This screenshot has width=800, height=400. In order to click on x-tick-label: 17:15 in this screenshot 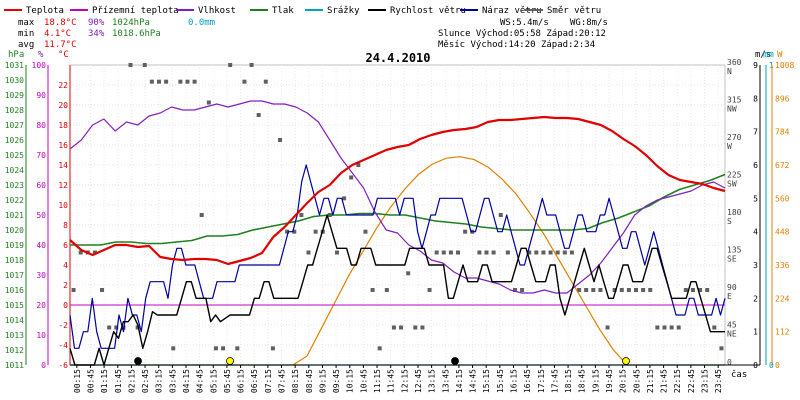, I will do `click(541, 381)`.